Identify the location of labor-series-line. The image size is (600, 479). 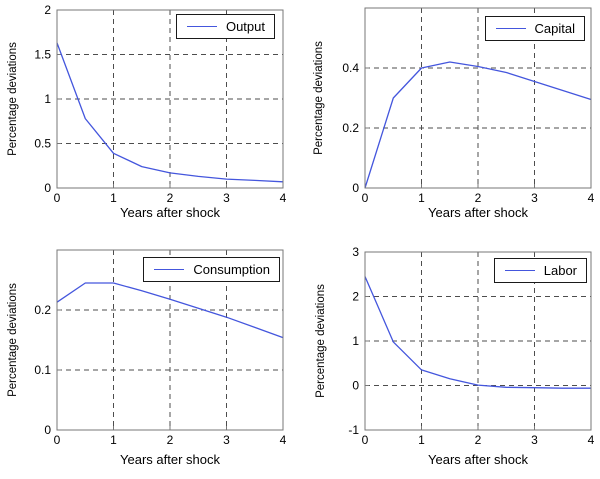
(477, 332).